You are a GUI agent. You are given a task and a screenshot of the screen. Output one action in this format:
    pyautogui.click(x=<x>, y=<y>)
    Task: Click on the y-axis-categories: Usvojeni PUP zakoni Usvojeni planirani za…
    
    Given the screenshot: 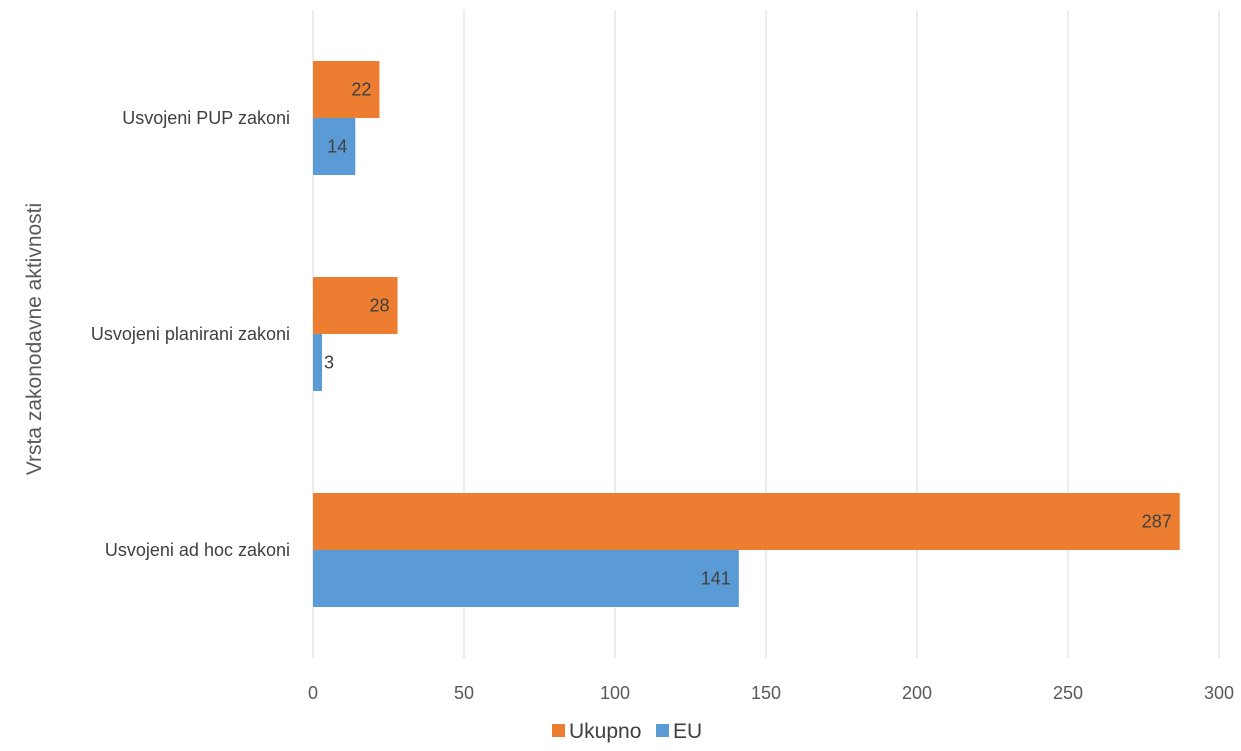 What is the action you would take?
    pyautogui.click(x=190, y=334)
    